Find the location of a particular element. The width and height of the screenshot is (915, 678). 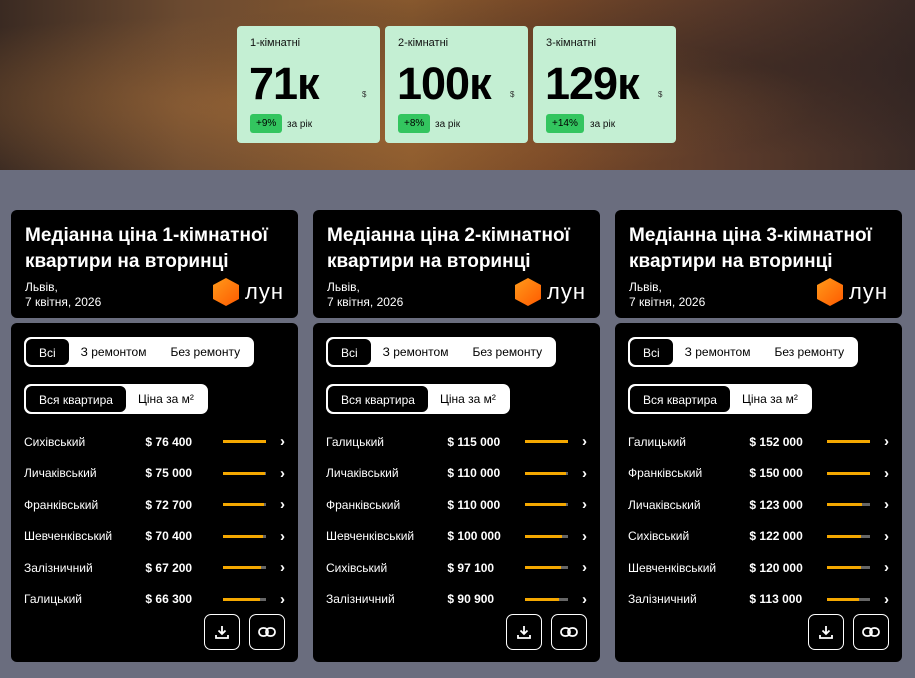

cube-icon is located at coordinates (226, 292).